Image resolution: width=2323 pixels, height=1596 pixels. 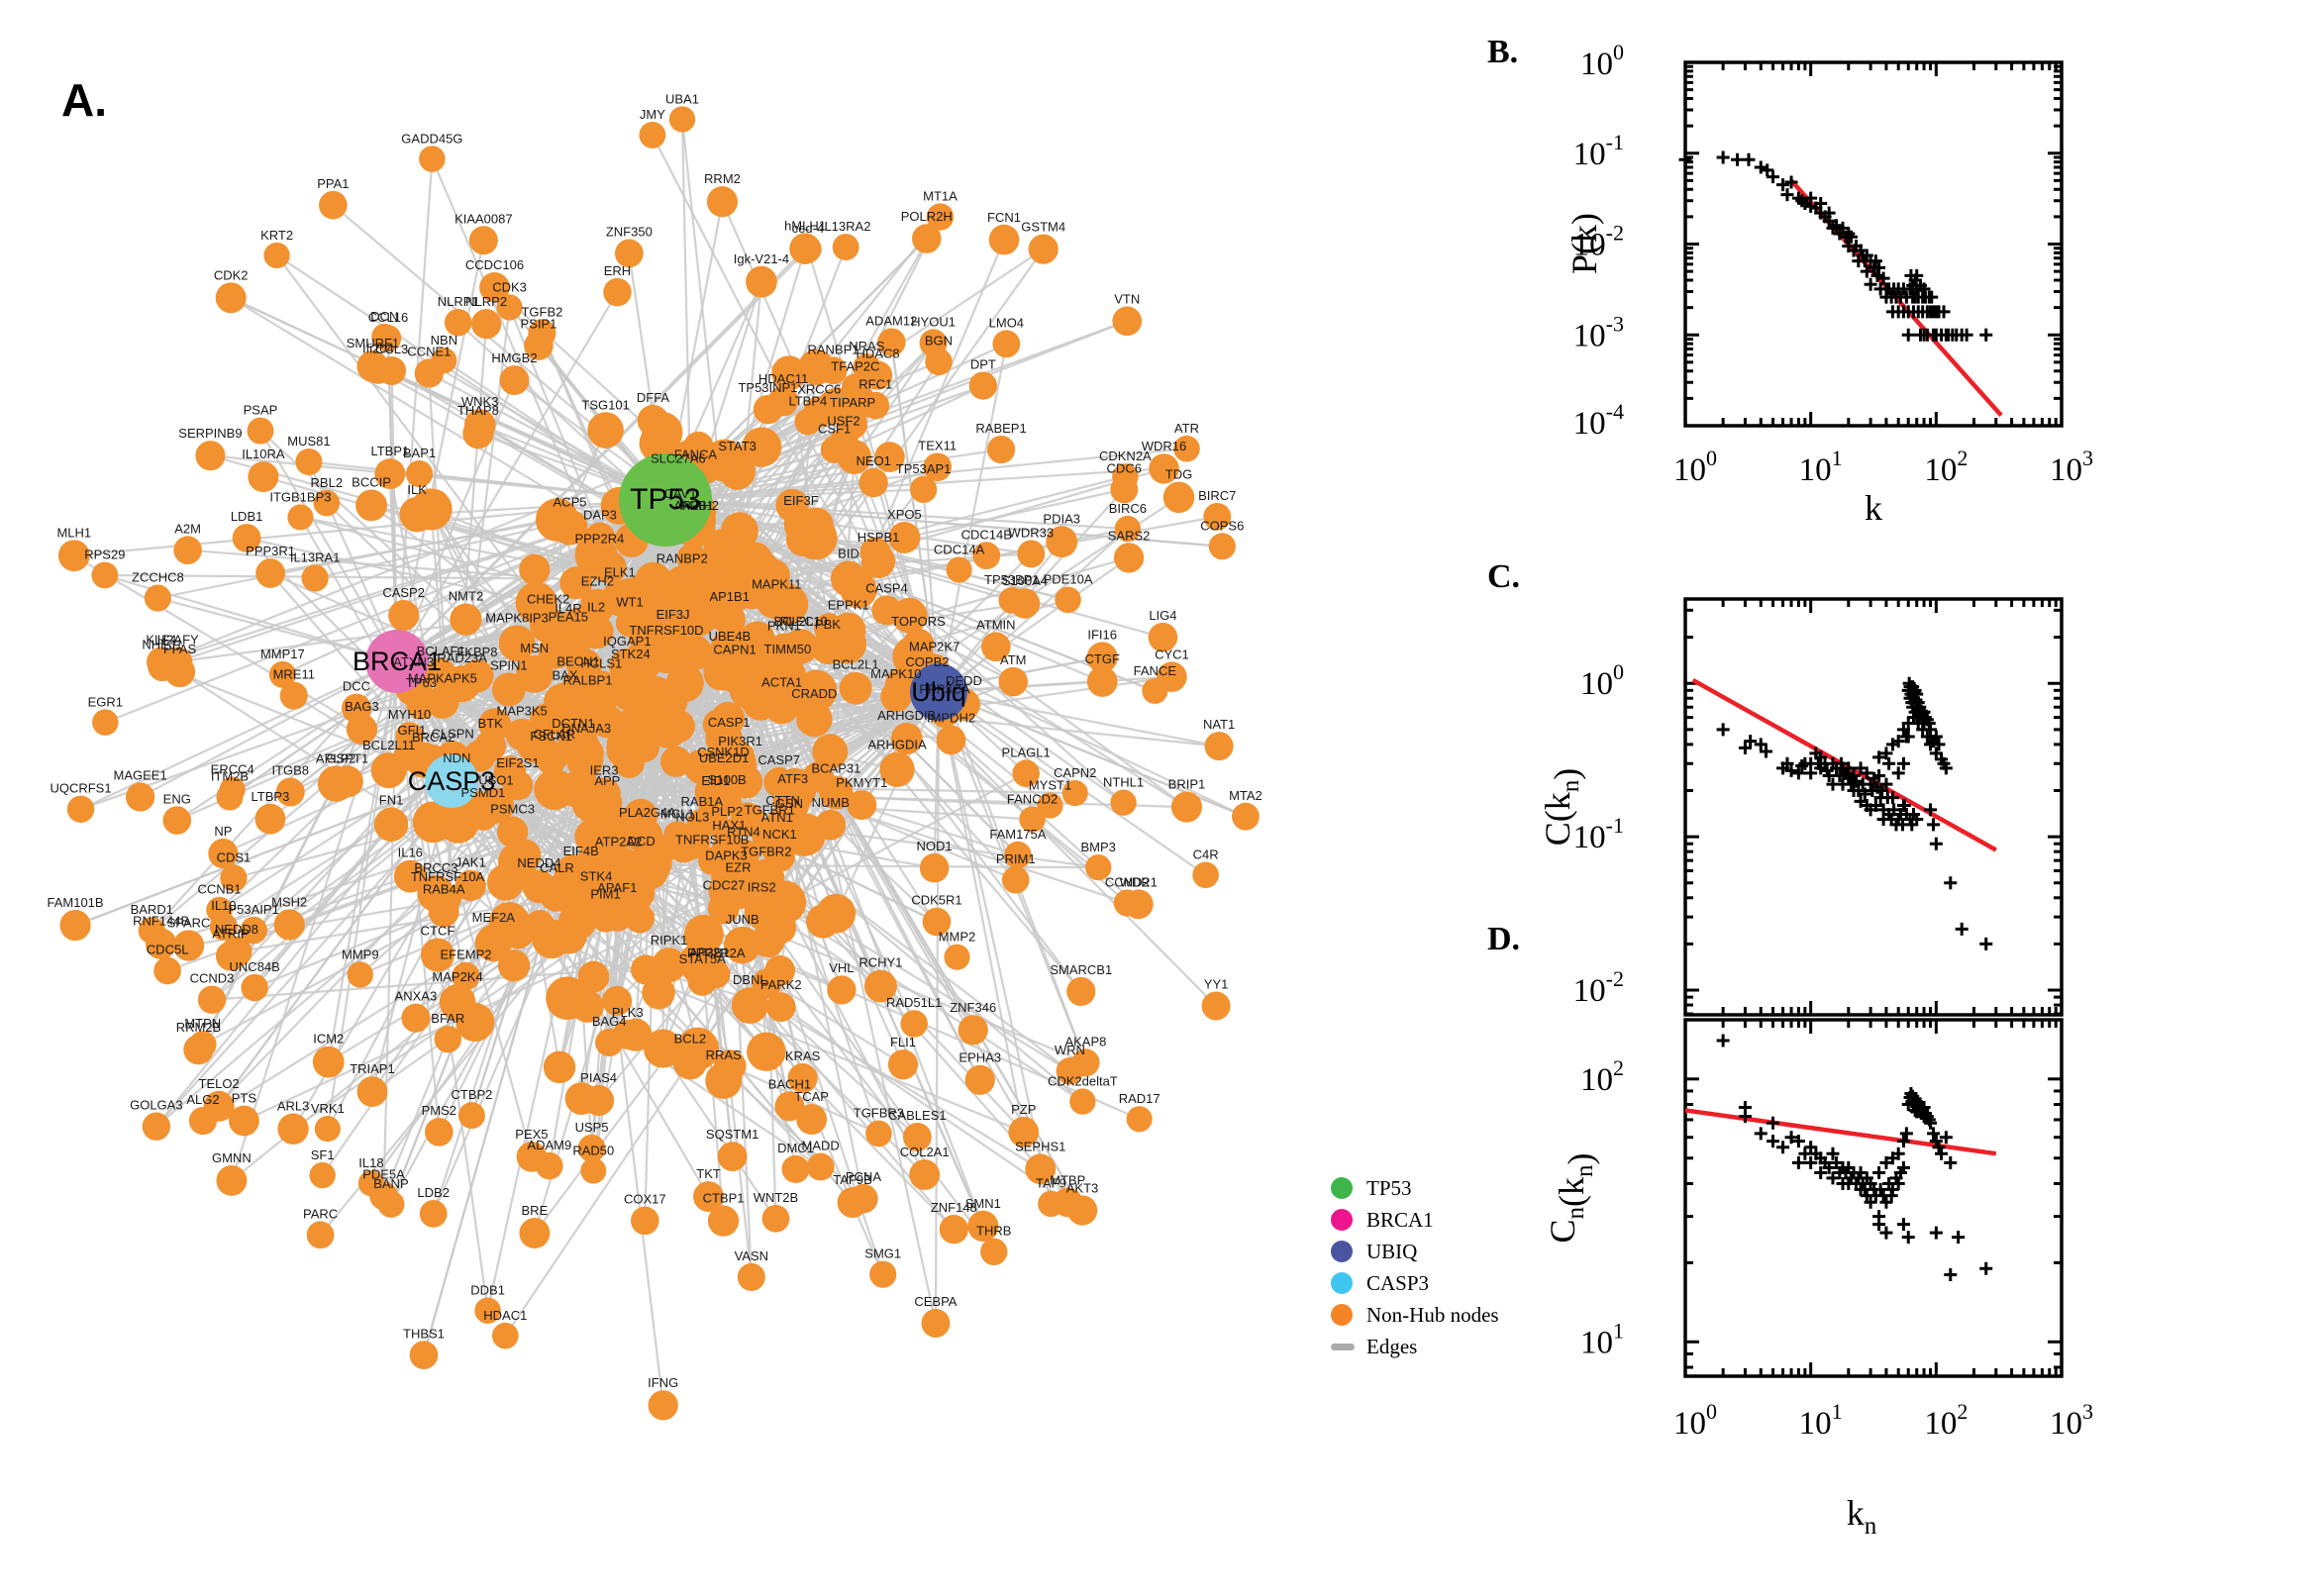 What do you see at coordinates (696, 454) in the screenshot?
I see `gene-label: FANCA` at bounding box center [696, 454].